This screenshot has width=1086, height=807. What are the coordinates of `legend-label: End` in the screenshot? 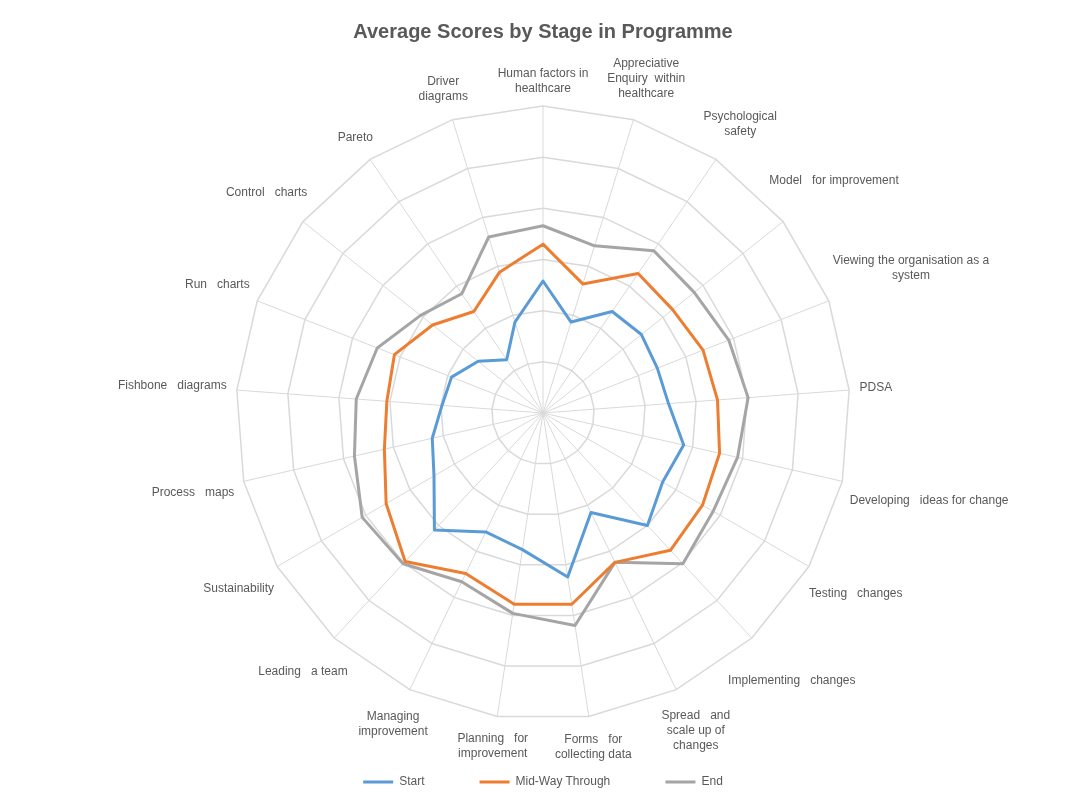 It's located at (712, 781).